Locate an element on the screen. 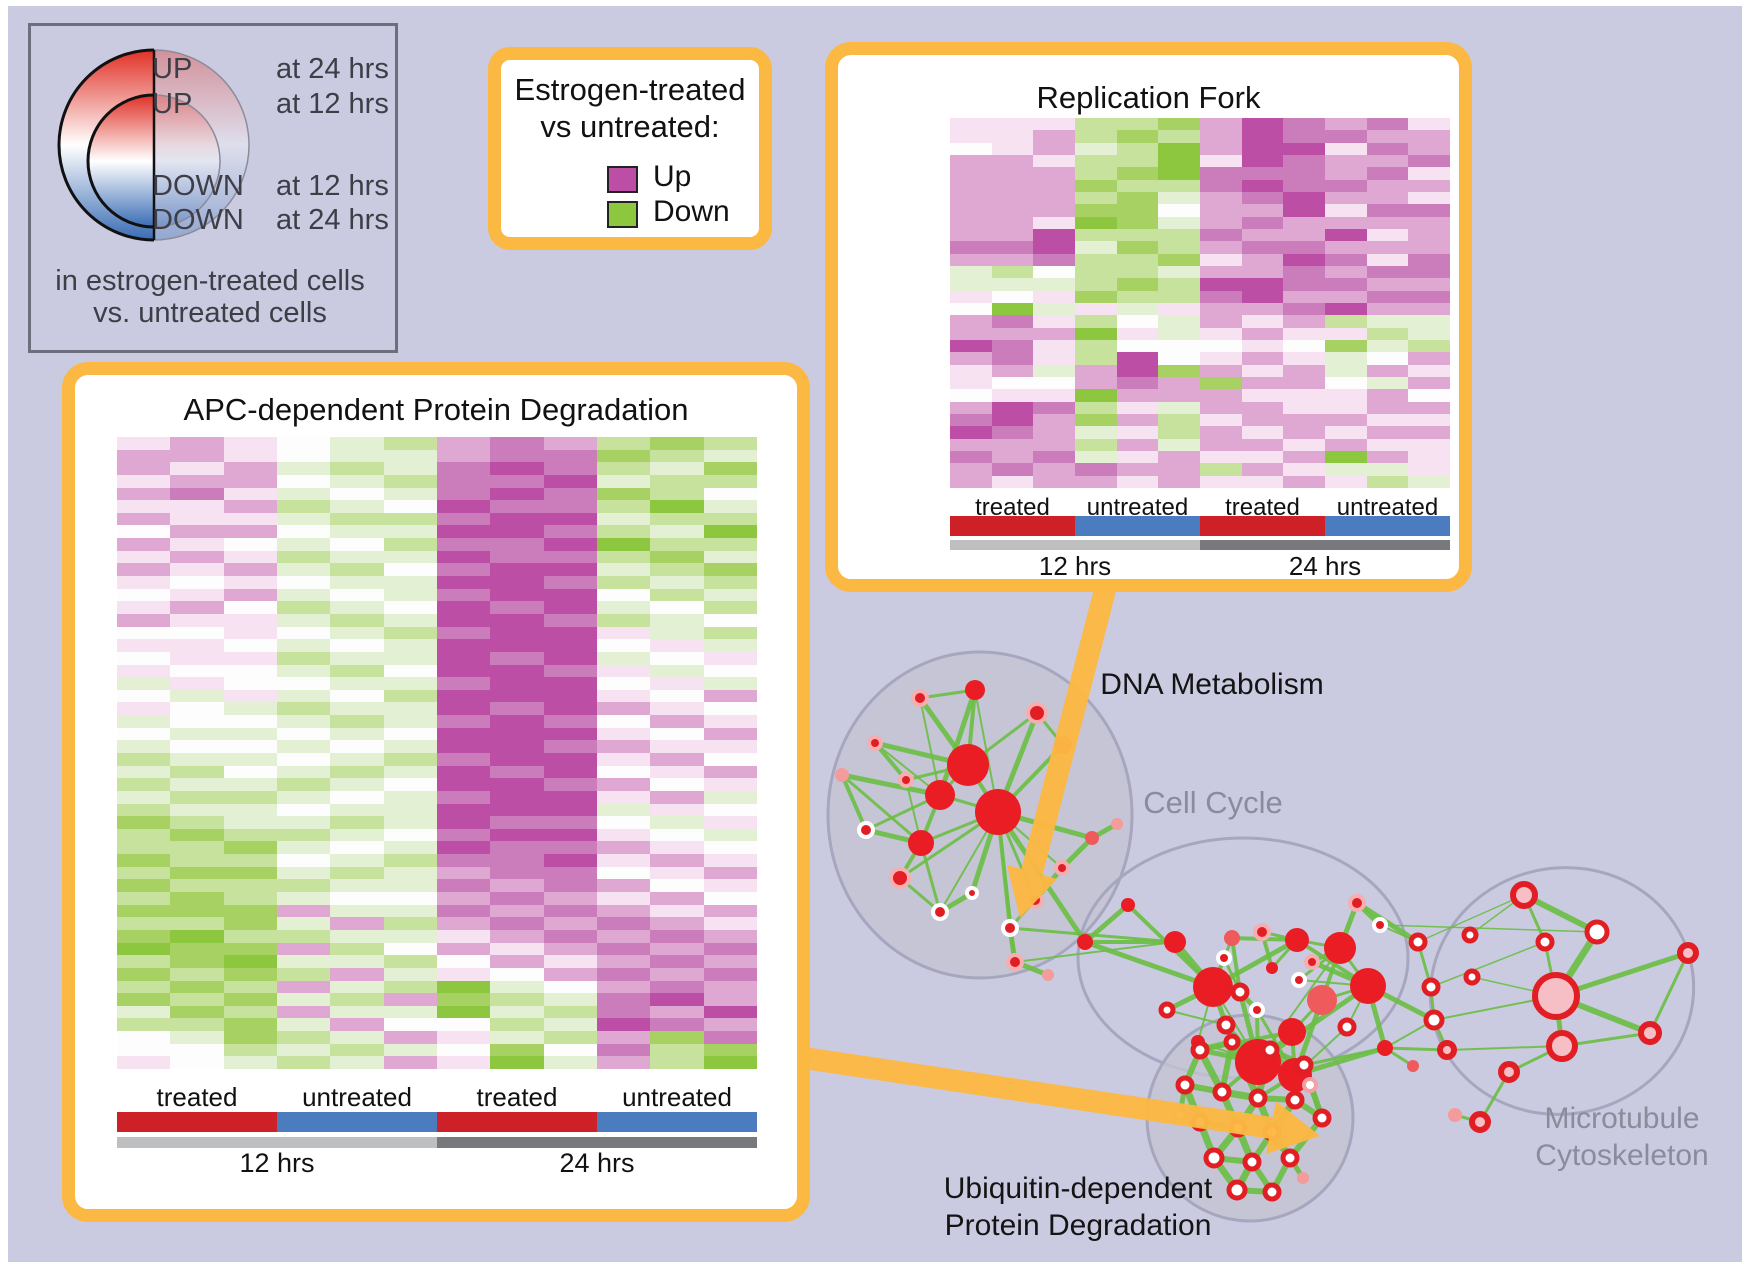 The width and height of the screenshot is (1750, 1279). ring-label-up-outer: UP is located at coordinates (172, 69).